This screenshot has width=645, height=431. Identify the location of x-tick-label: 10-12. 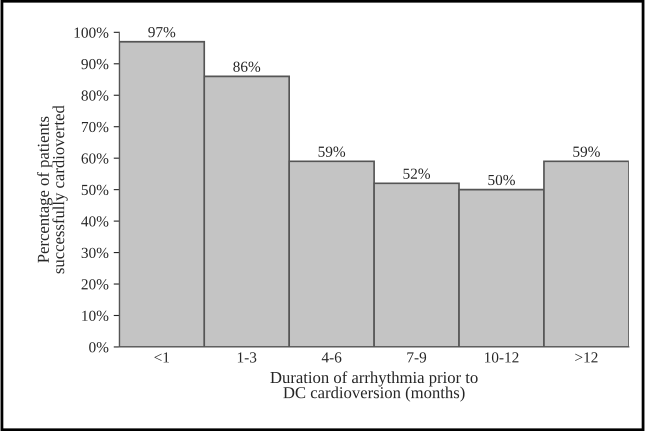
(501, 357).